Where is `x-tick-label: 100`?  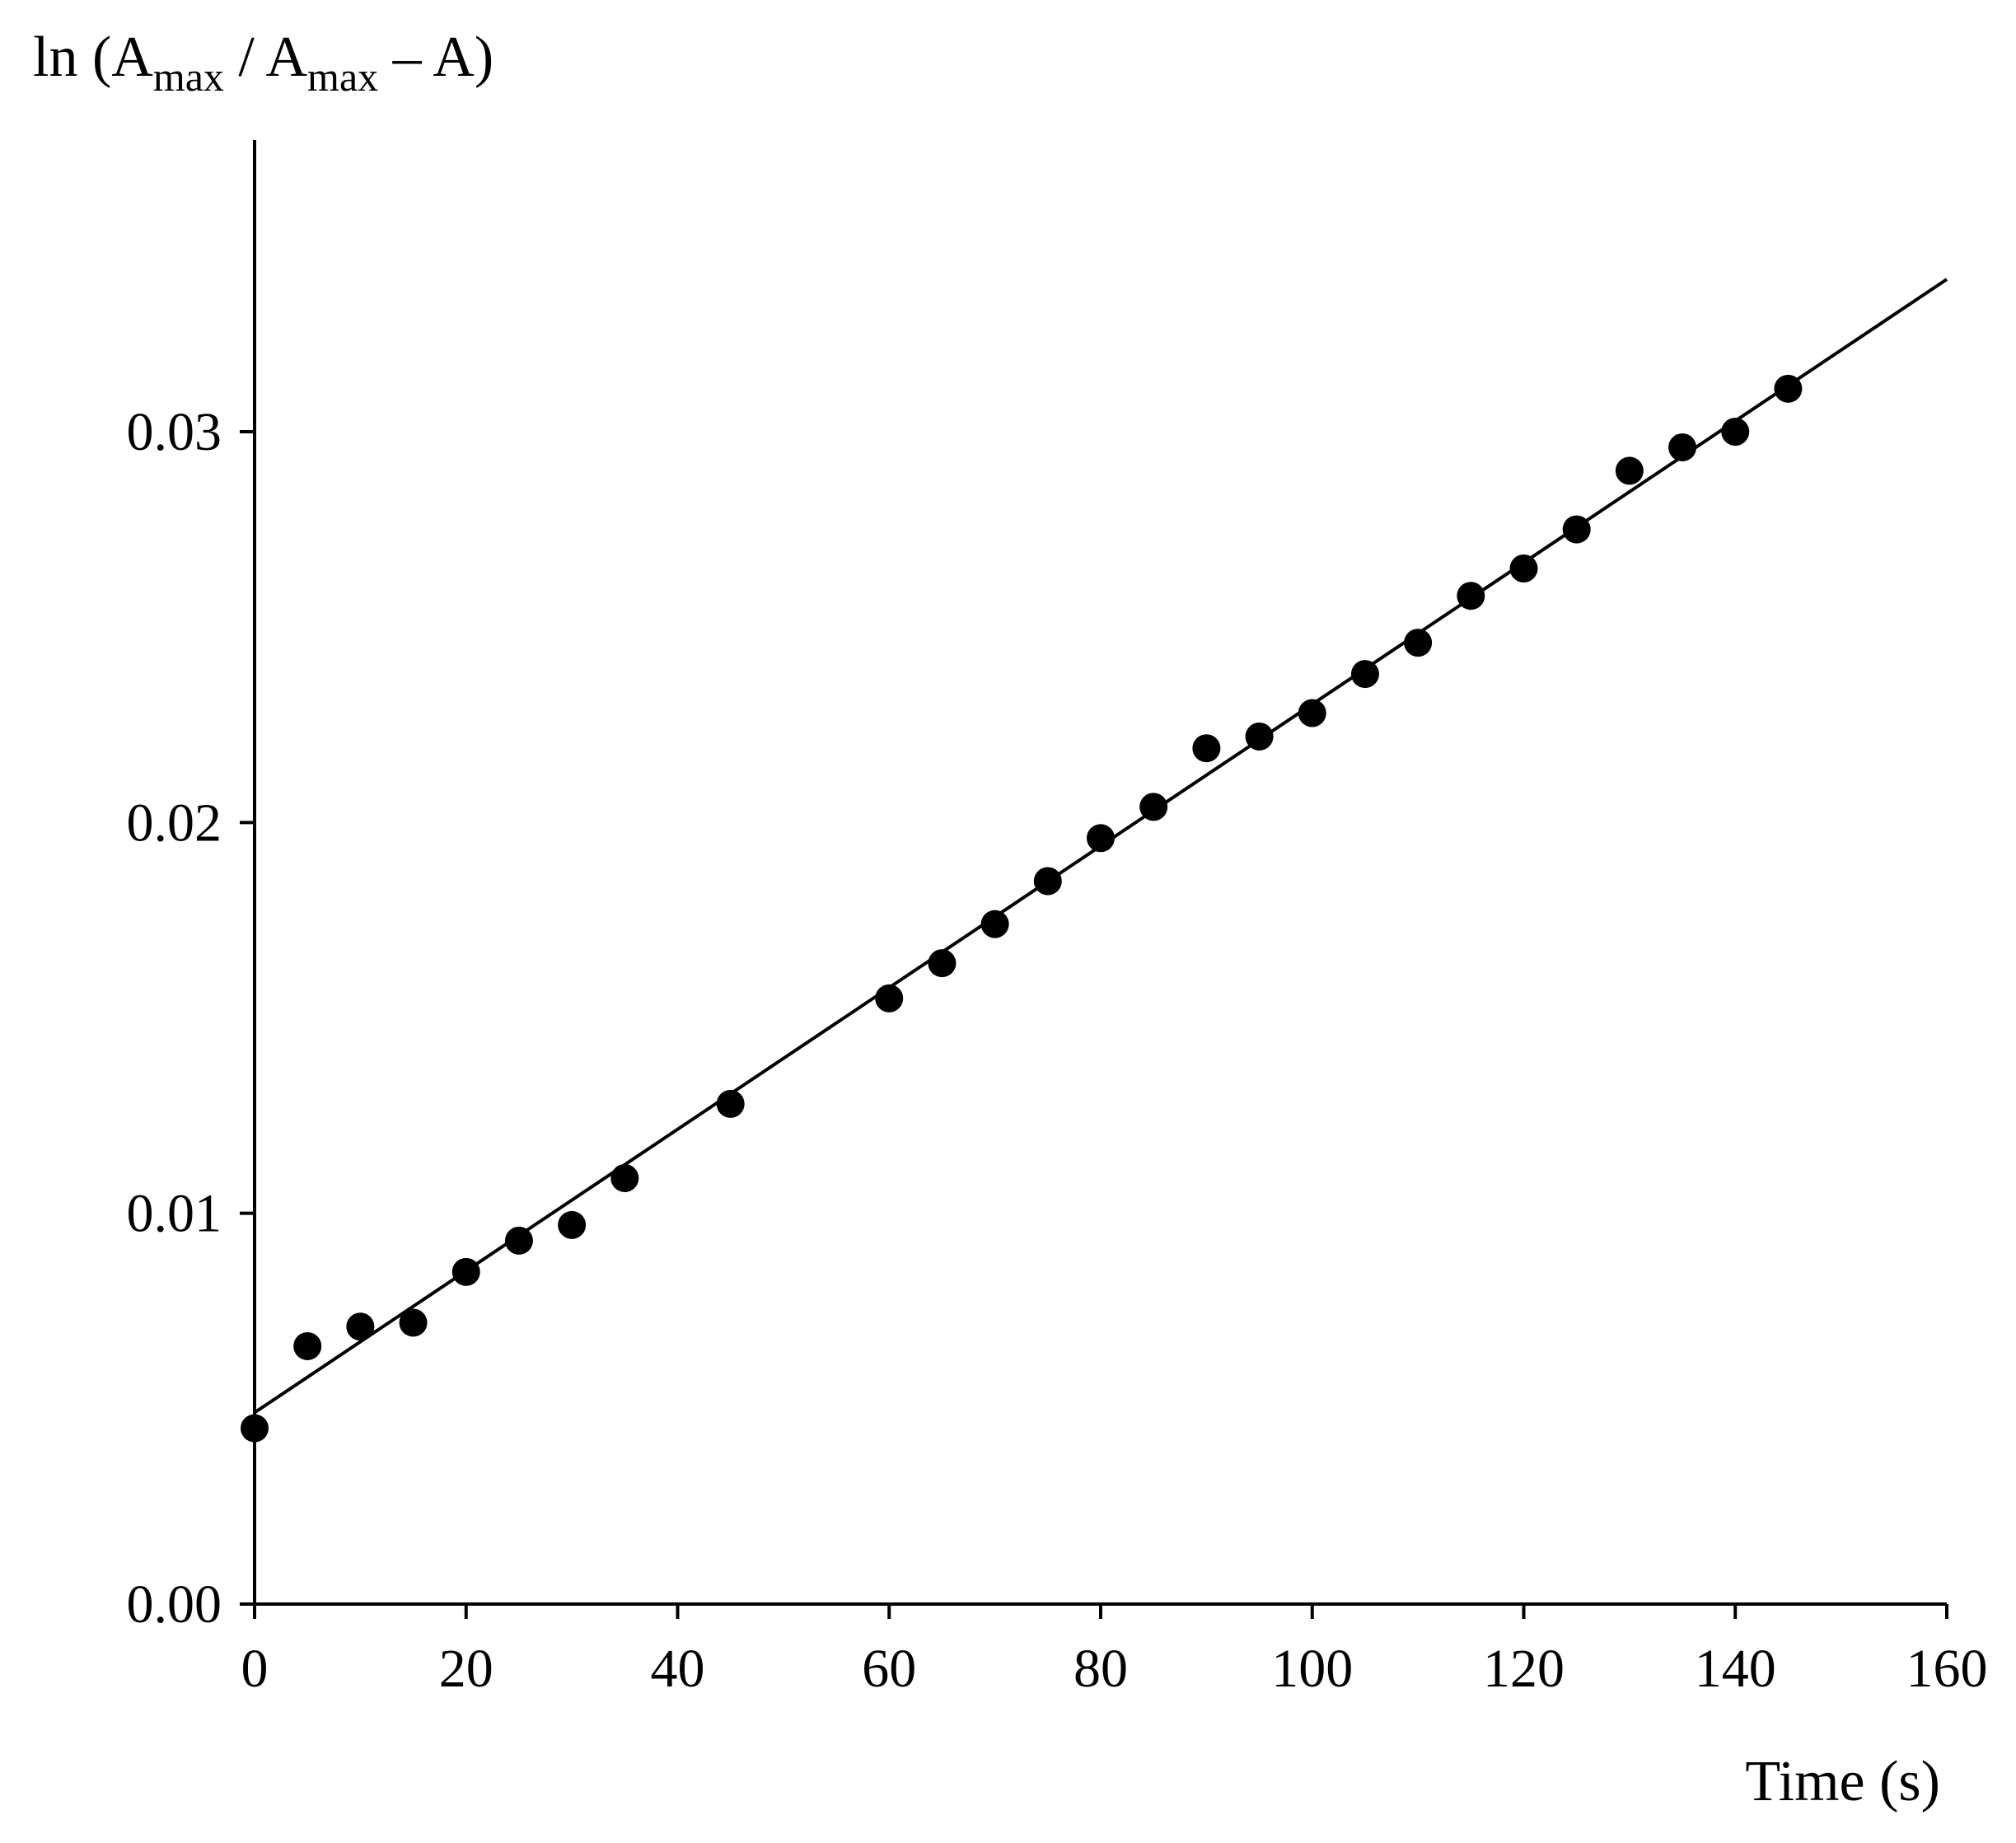 x-tick-label: 100 is located at coordinates (1312, 1669).